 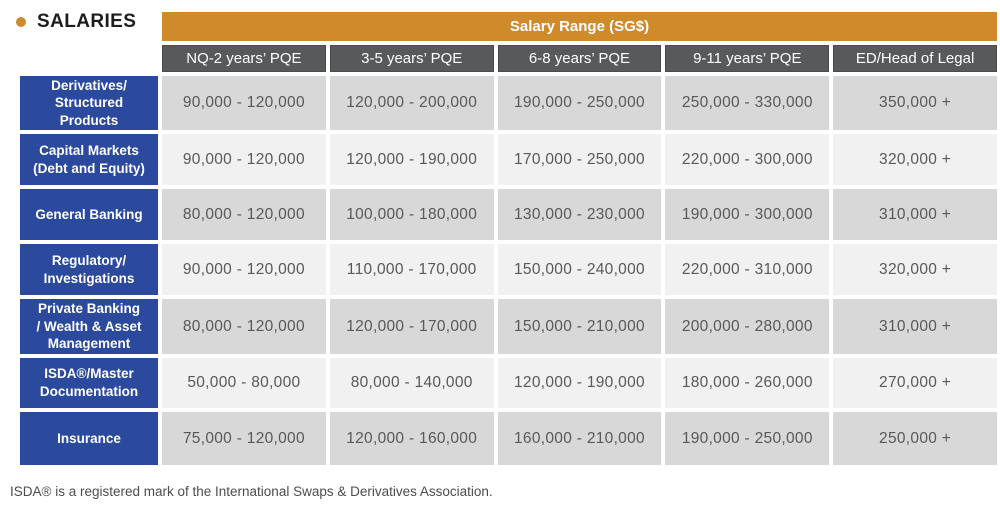 I want to click on row-label-capital-markets: Capital Markets (Debt and Equity), so click(x=89, y=159).